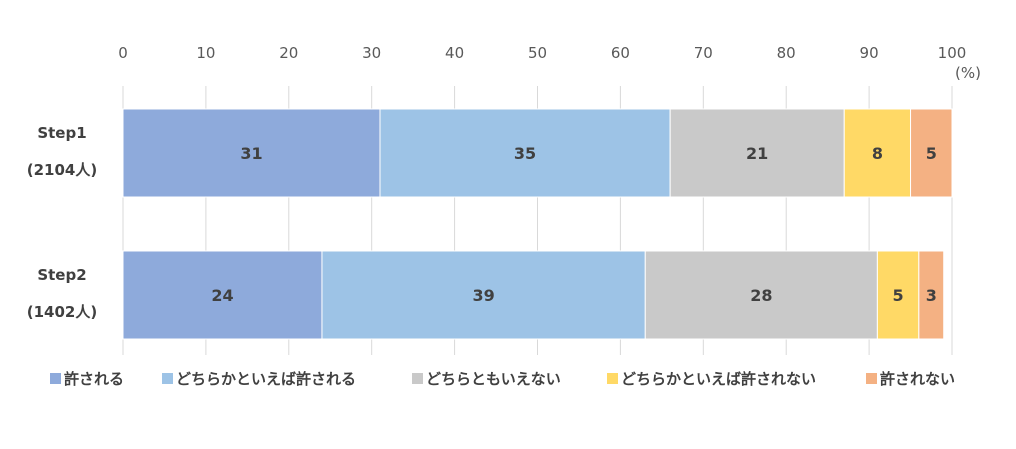 The width and height of the screenshot is (1016, 449). I want to click on legend-label: どちらかといえば許されない, so click(718, 379).